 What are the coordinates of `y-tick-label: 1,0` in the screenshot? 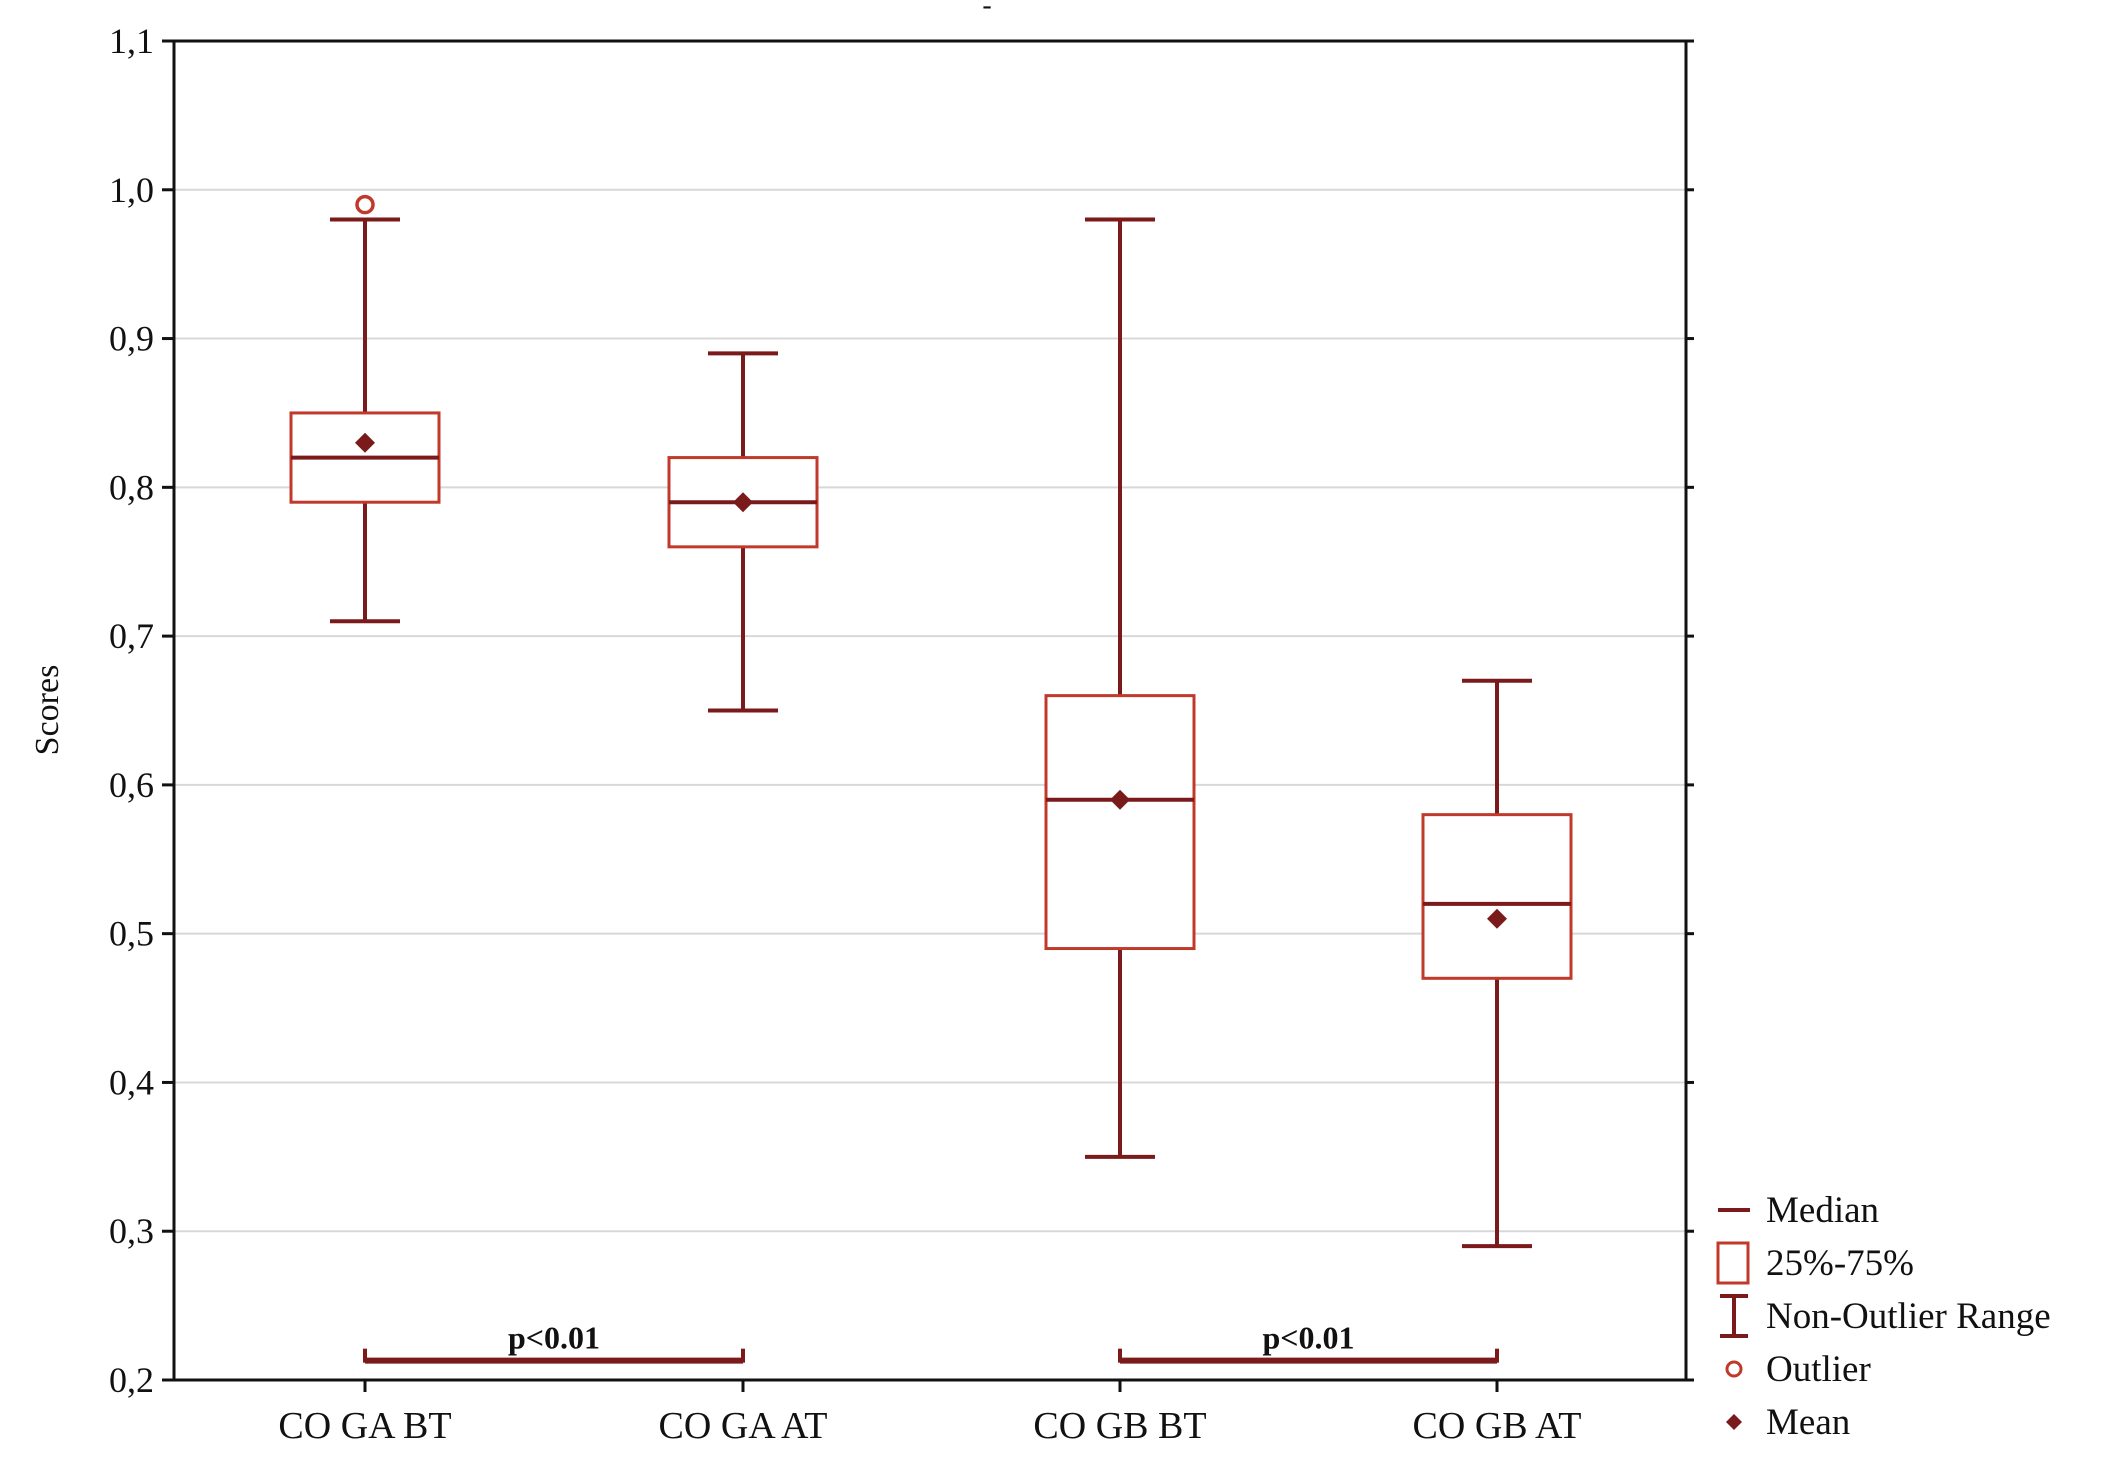 It's located at (131, 190).